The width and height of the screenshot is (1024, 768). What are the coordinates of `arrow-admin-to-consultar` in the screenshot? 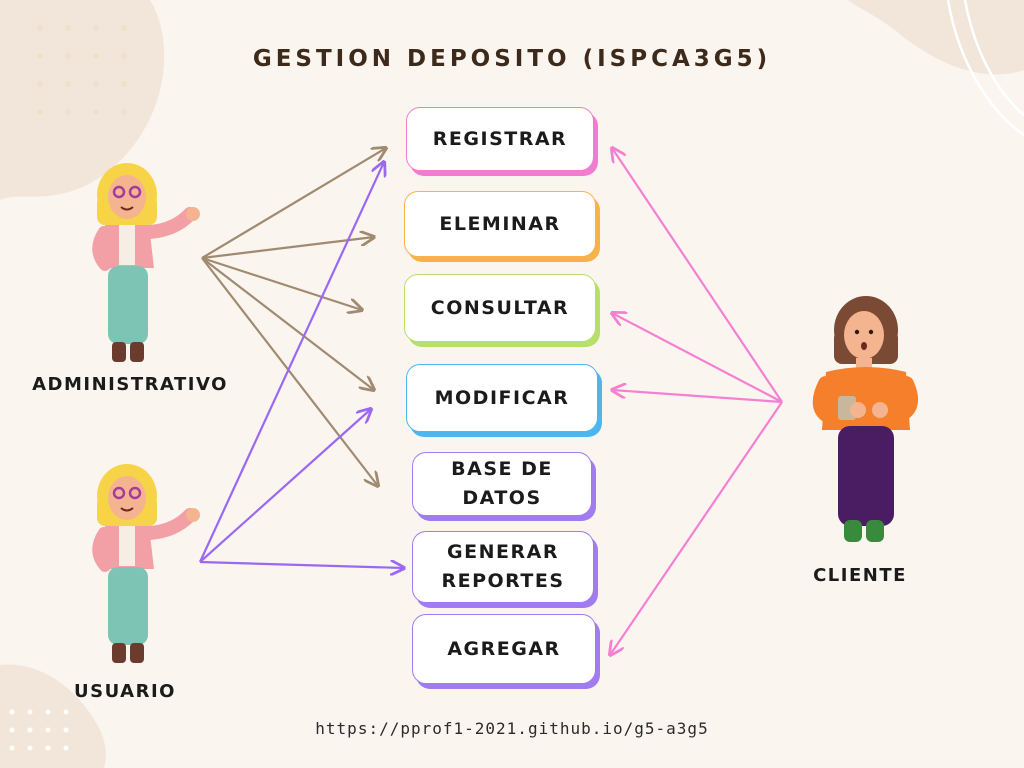 It's located at (281, 283).